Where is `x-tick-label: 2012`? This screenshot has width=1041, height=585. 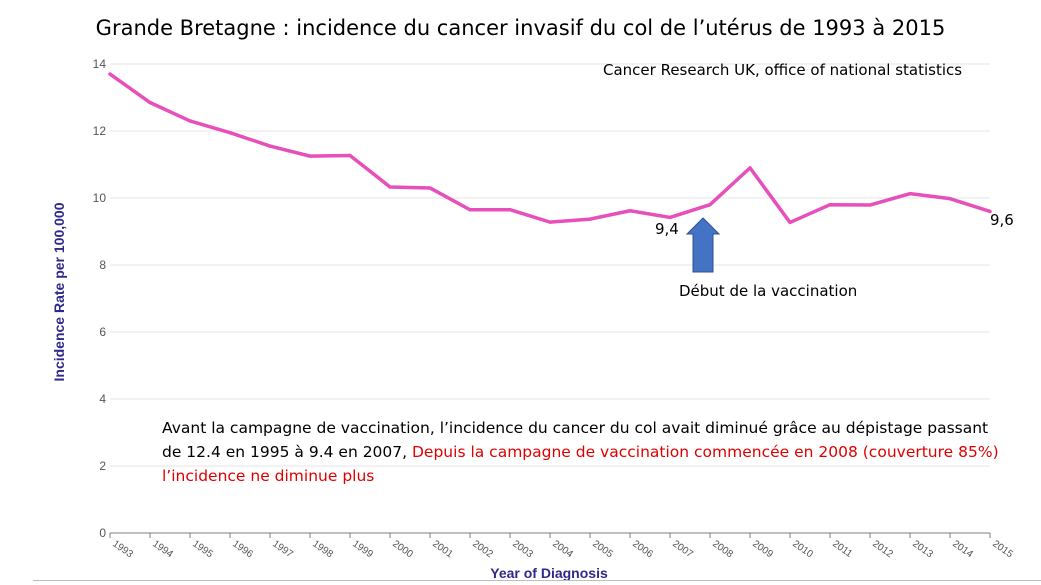
x-tick-label: 2012 is located at coordinates (882, 549).